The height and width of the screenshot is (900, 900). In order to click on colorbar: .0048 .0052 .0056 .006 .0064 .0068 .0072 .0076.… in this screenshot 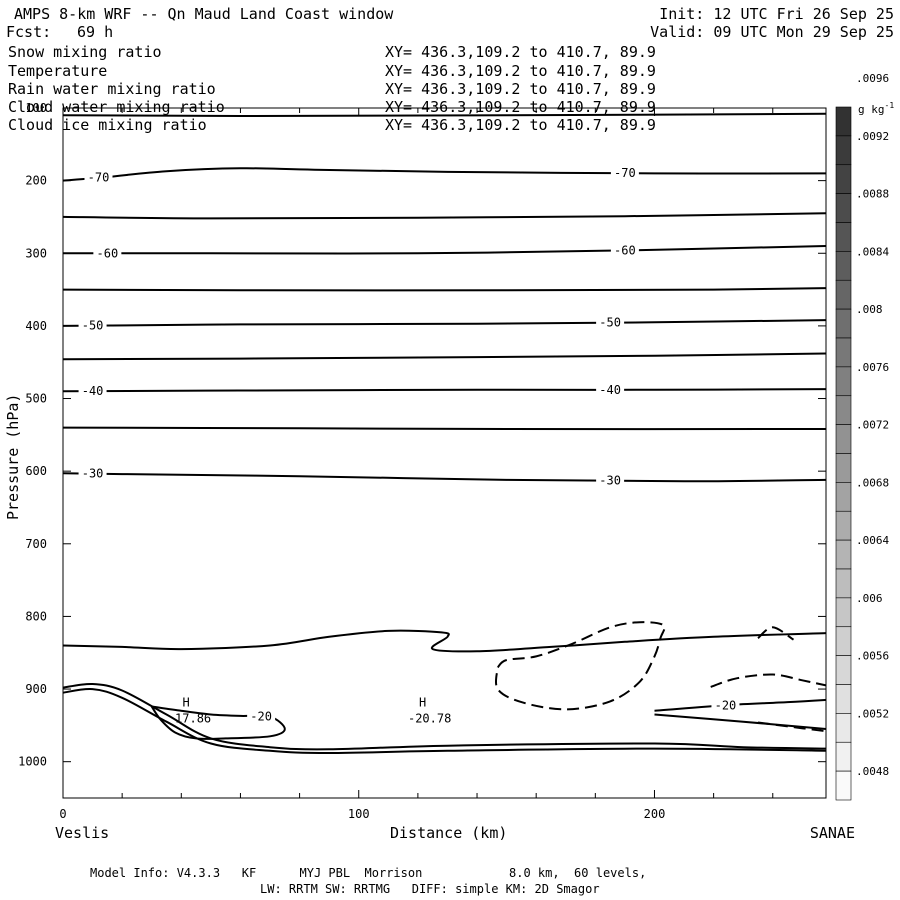, I will do `click(862, 436)`.